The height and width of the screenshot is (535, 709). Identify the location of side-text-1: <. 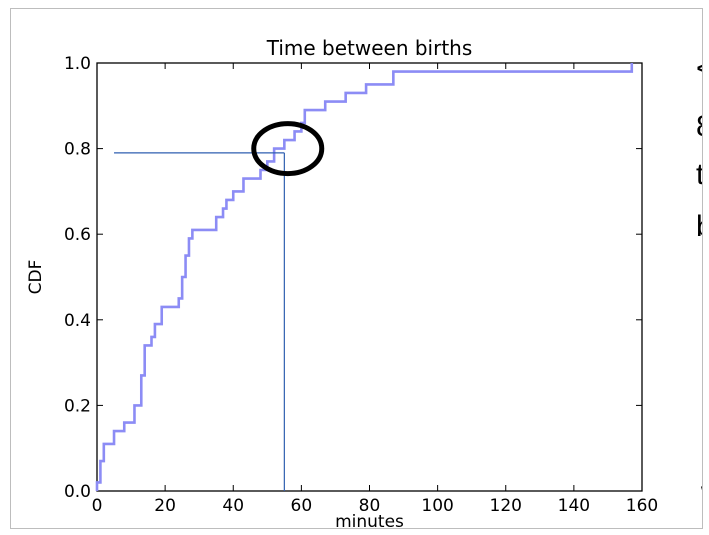
(699, 69).